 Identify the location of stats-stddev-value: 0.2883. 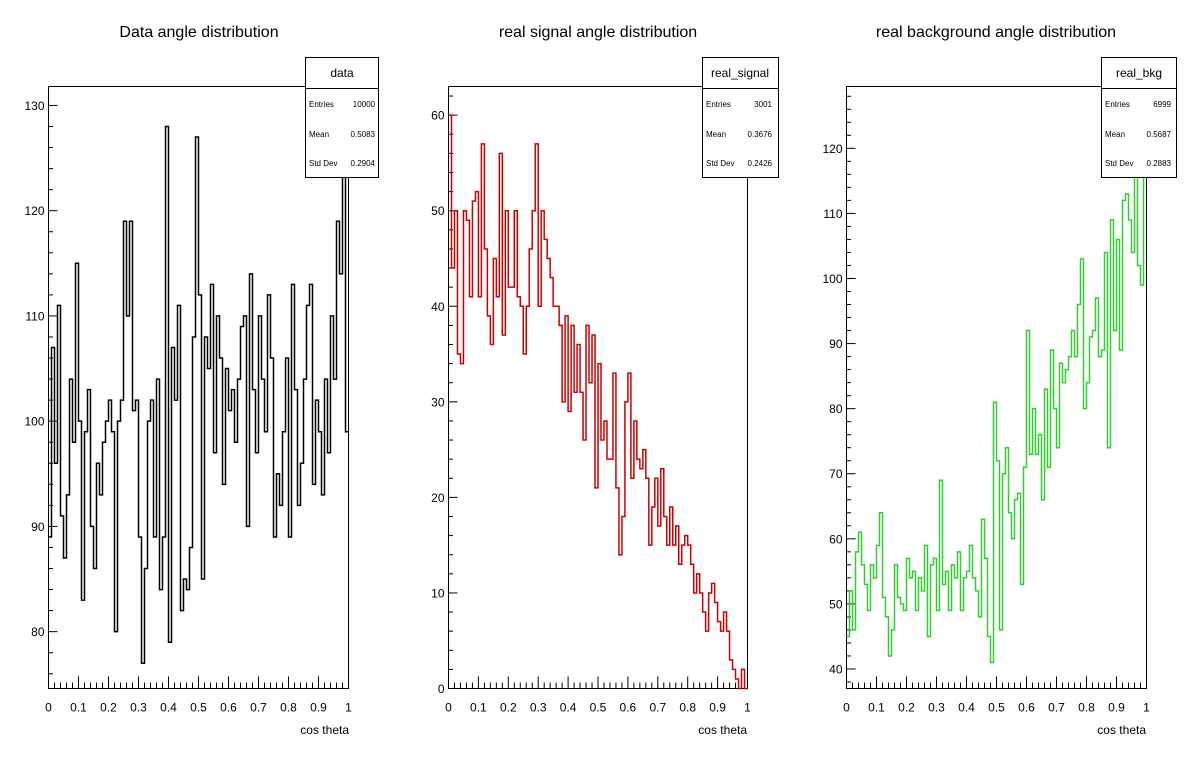
(1159, 163).